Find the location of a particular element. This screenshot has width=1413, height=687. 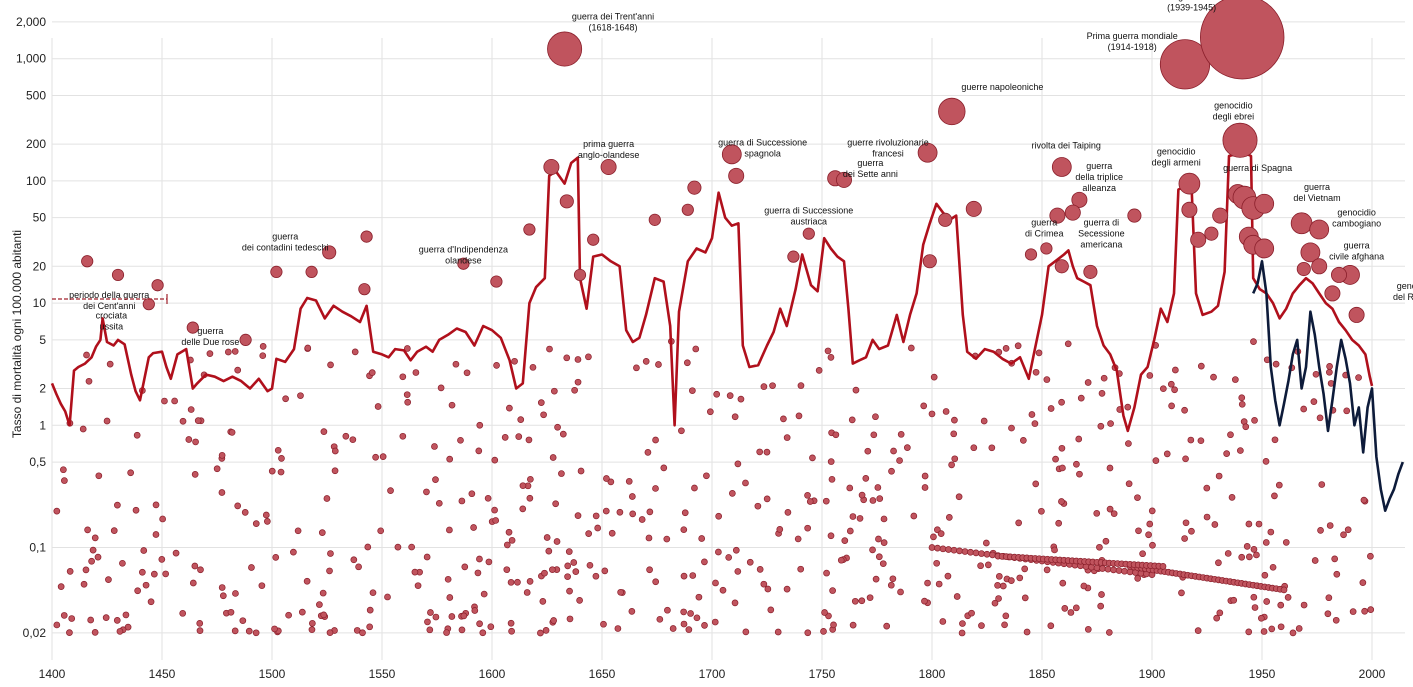

y-tick-label: 2,000 is located at coordinates (31, 22).